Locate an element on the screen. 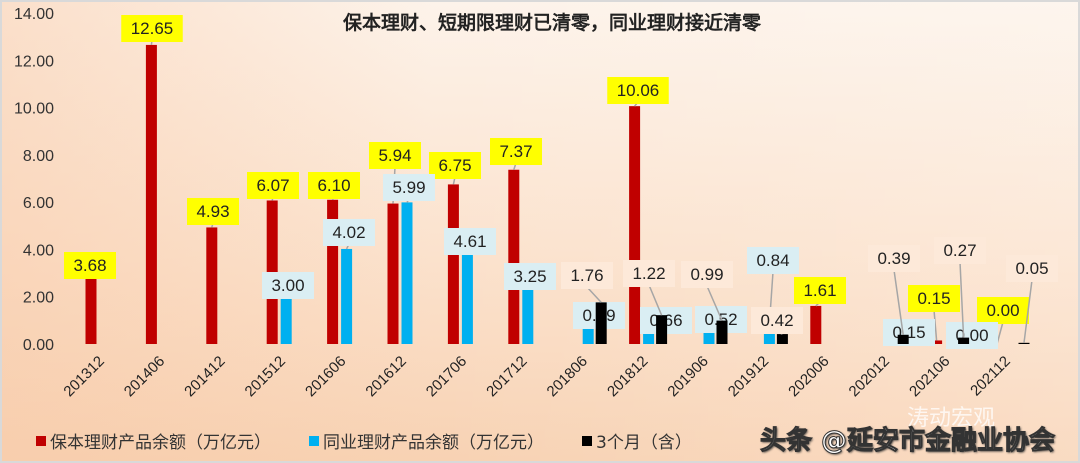  y-tick-label: 6.00 is located at coordinates (38, 203).